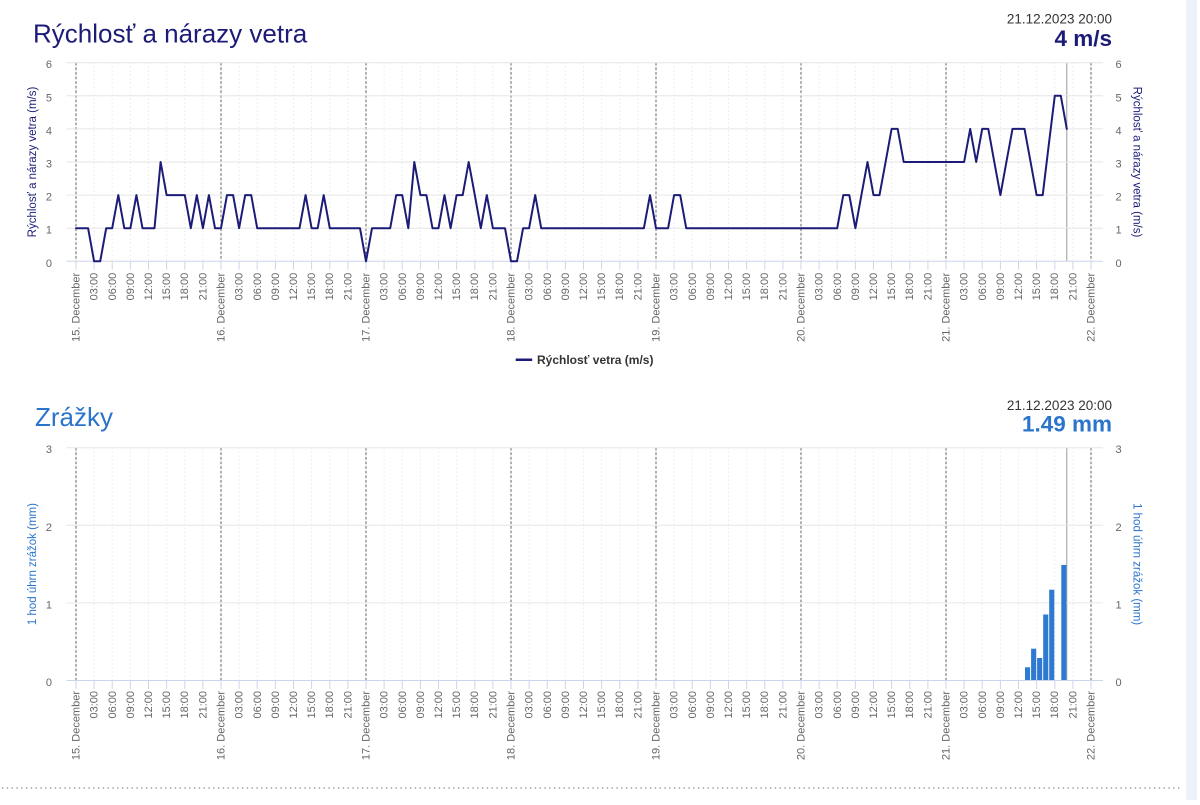 This screenshot has height=805, width=1200. I want to click on svg-text: 5, so click(1119, 98).